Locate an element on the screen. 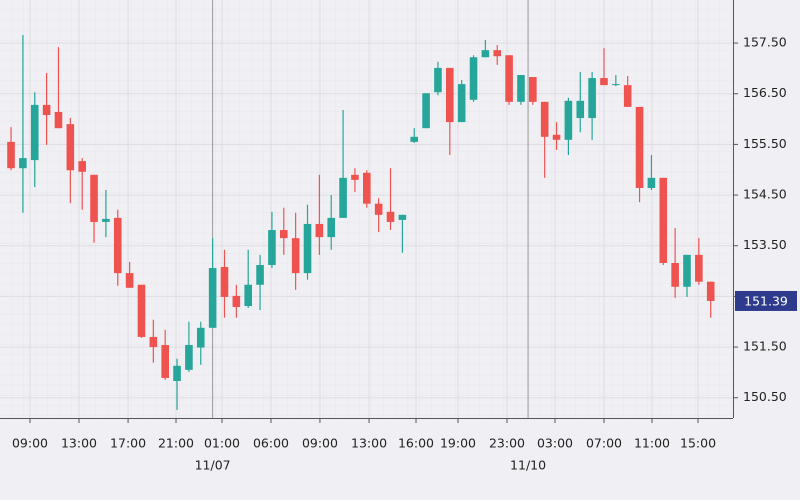 This screenshot has width=800, height=500. x-tick-label: 17:00 is located at coordinates (128, 443).